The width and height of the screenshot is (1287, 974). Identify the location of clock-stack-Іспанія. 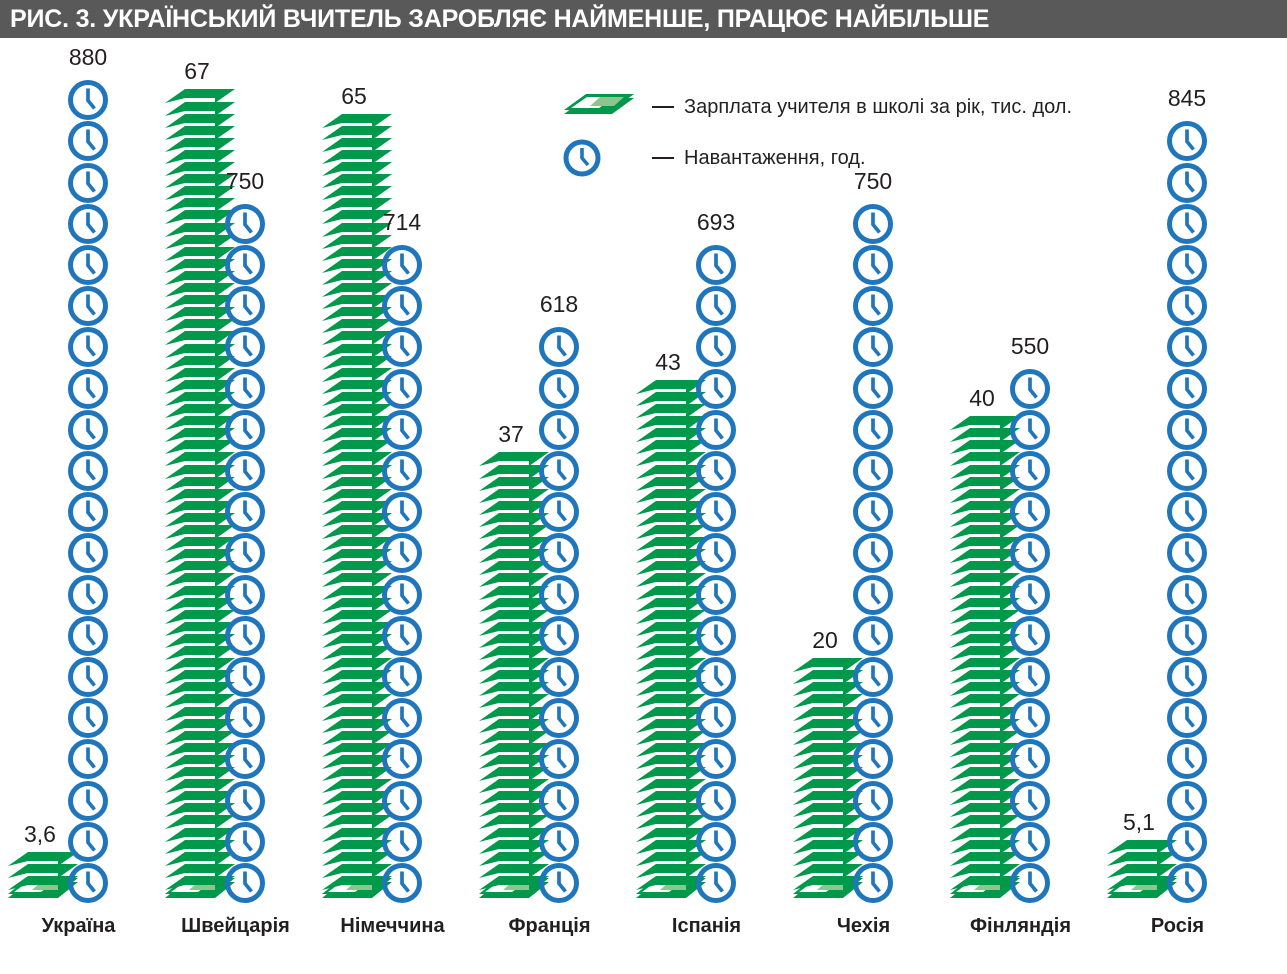
(716, 573).